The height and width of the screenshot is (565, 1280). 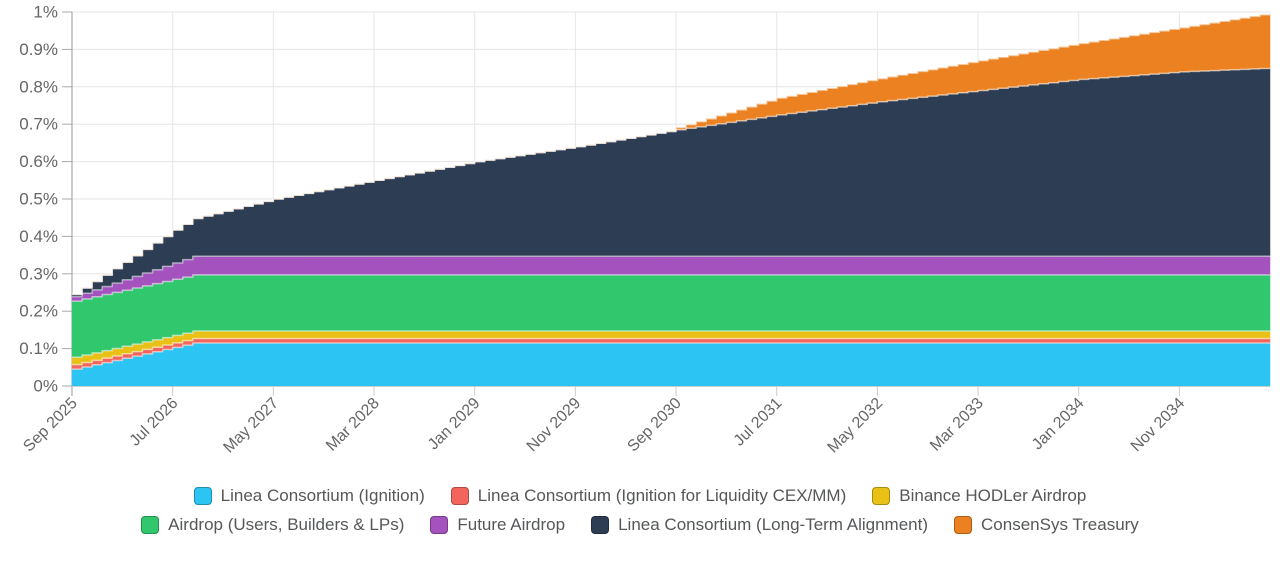 What do you see at coordinates (454, 424) in the screenshot?
I see `x-axis-label: Jan 2029` at bounding box center [454, 424].